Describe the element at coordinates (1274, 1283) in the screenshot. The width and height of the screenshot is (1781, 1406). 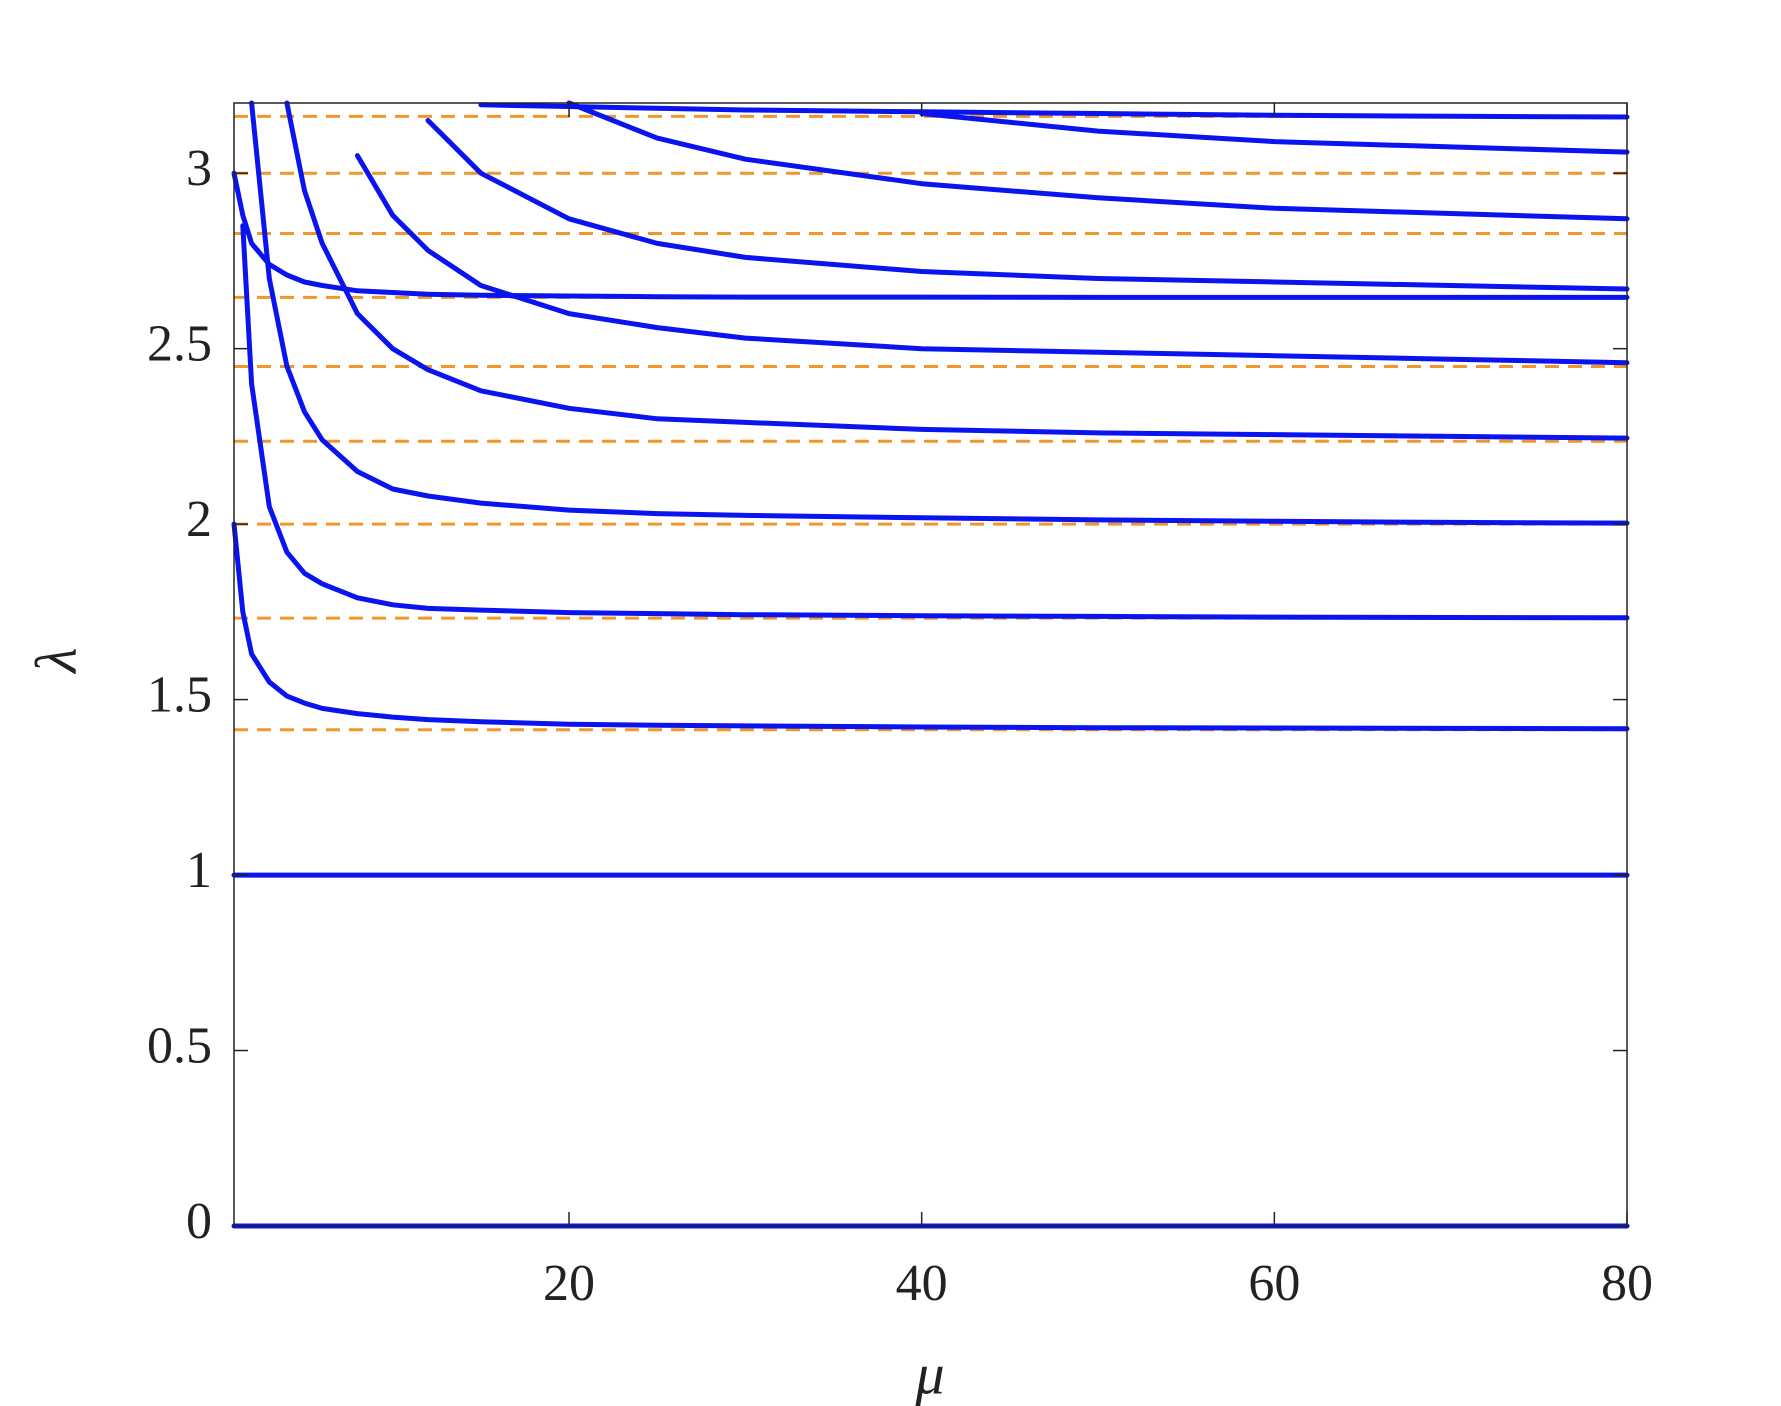
I see `x-tick-label: 60` at that location.